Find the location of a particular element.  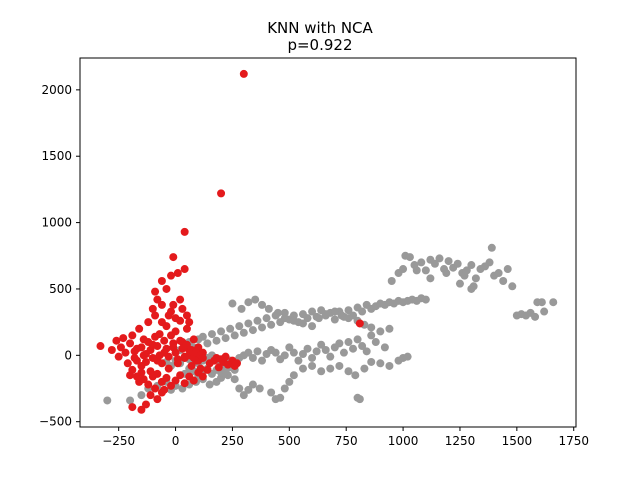

y-tick-label: 0 is located at coordinates (68, 355).